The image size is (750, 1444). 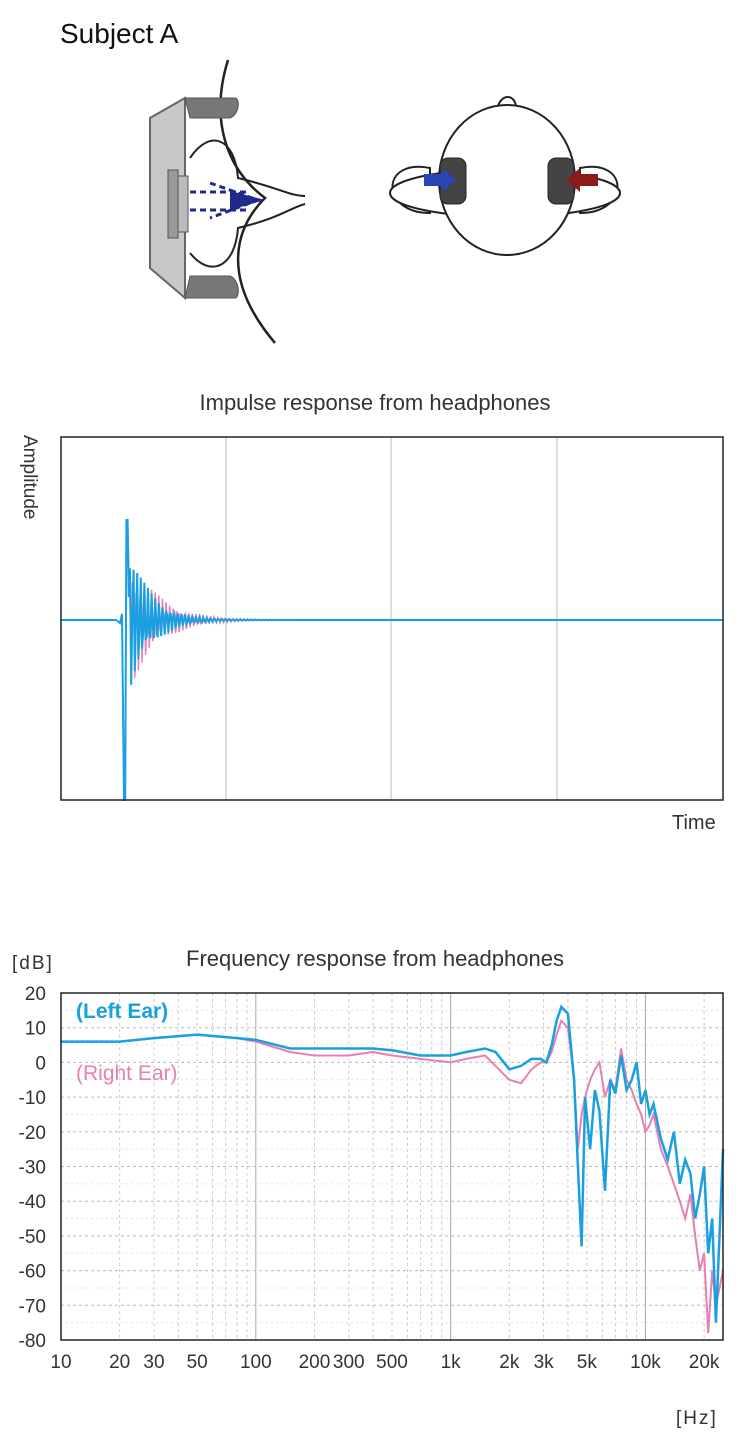 I want to click on frequency-y-tick-labels: 20 10 0 -10 -20 -30 -40 -50 -60 -70 -80, so click(x=32, y=1168).